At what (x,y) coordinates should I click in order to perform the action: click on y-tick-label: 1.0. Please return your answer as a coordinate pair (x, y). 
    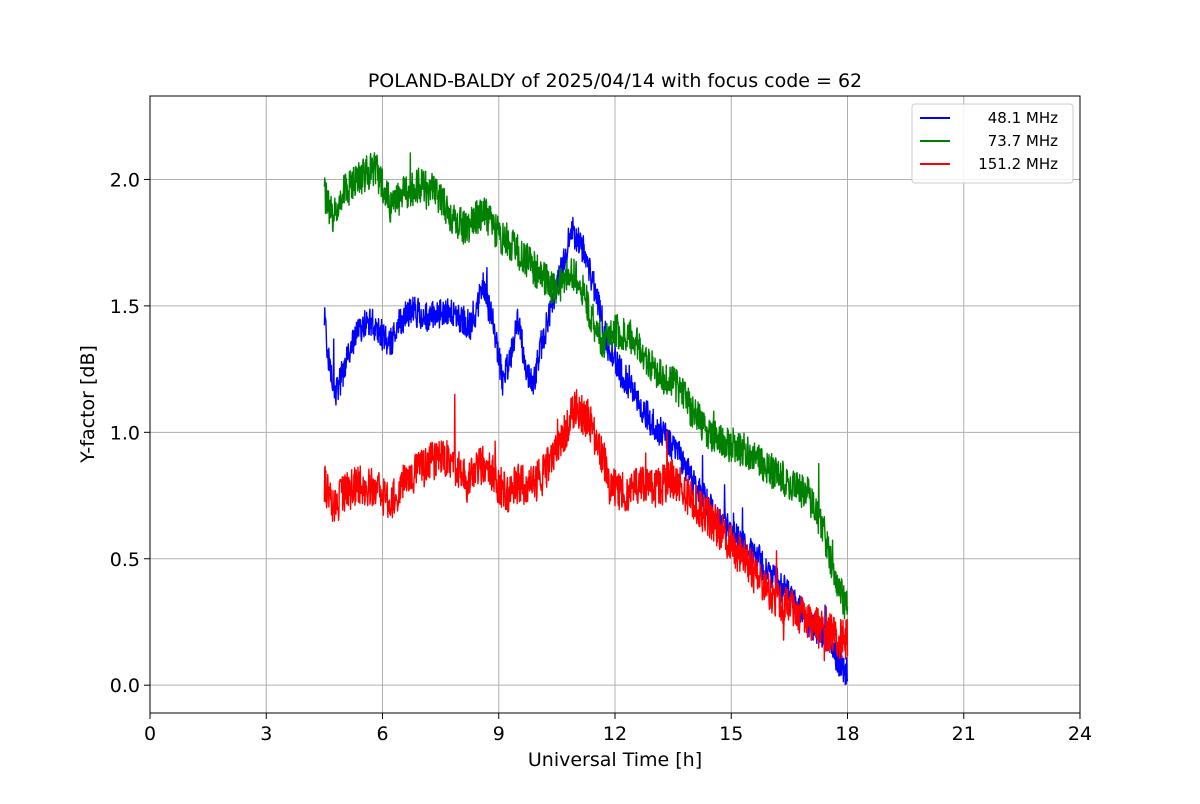
    Looking at the image, I should click on (125, 433).